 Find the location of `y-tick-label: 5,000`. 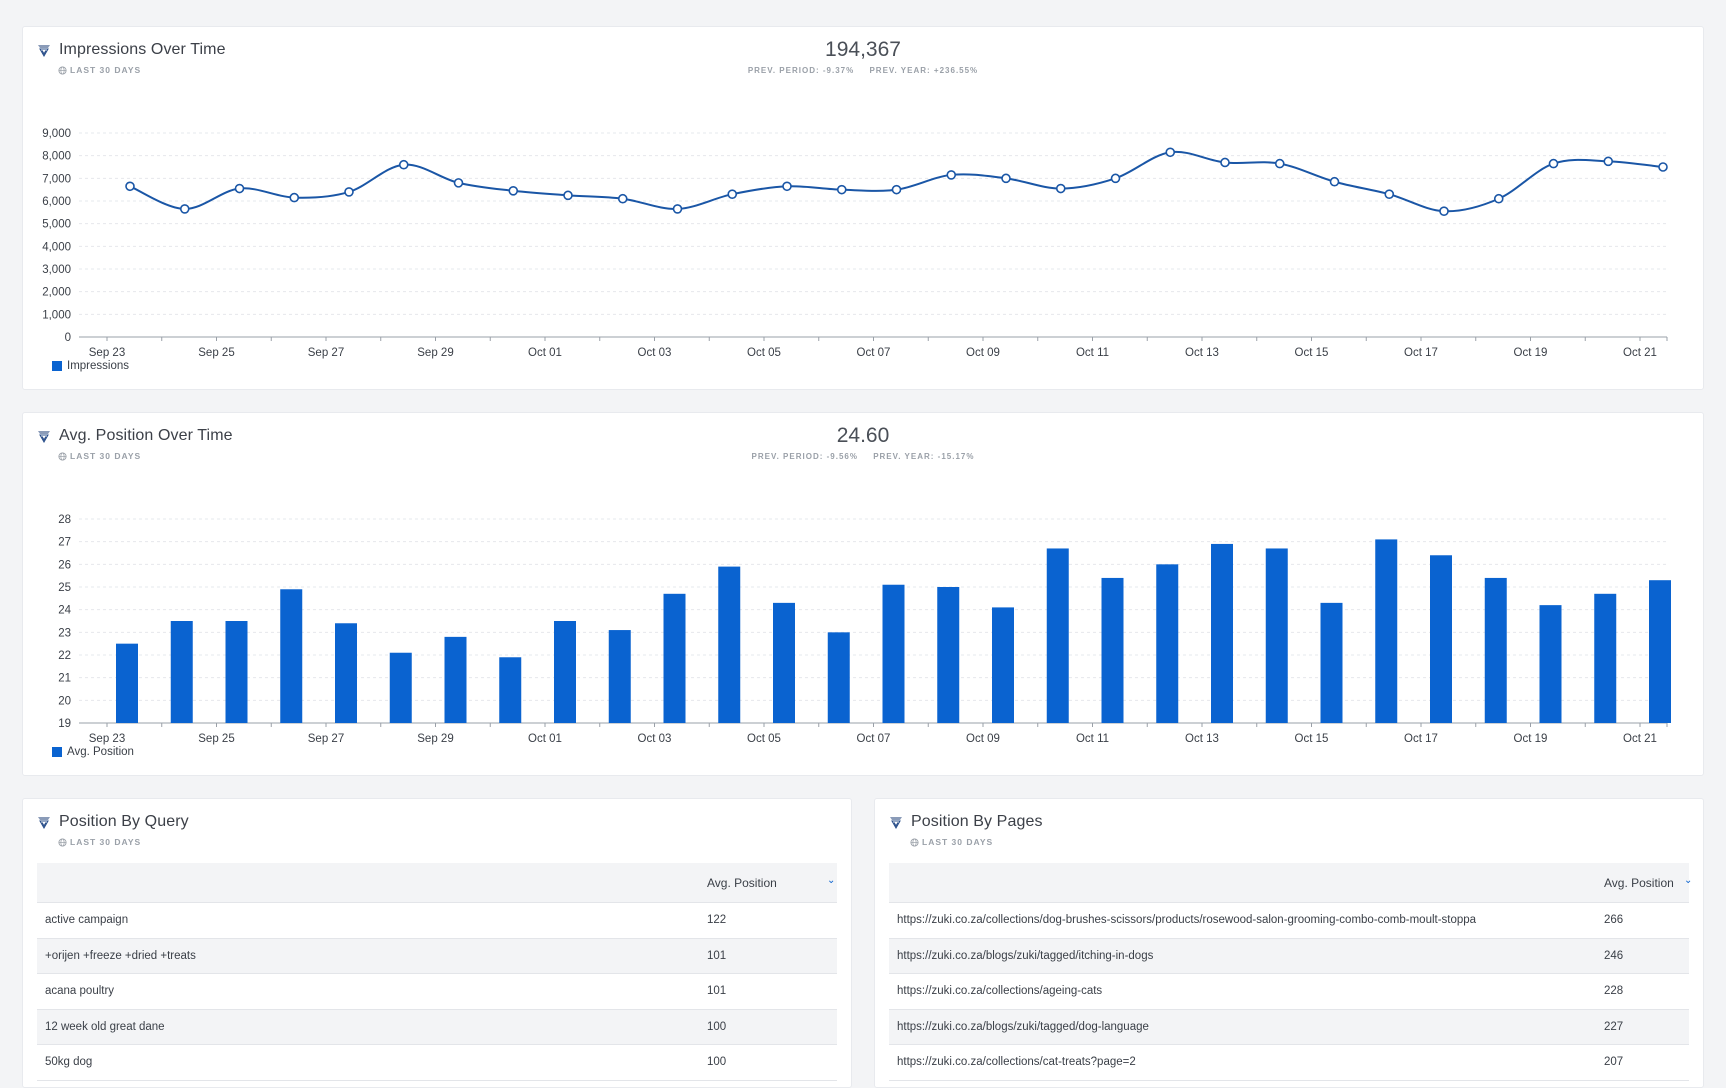

y-tick-label: 5,000 is located at coordinates (56, 225).